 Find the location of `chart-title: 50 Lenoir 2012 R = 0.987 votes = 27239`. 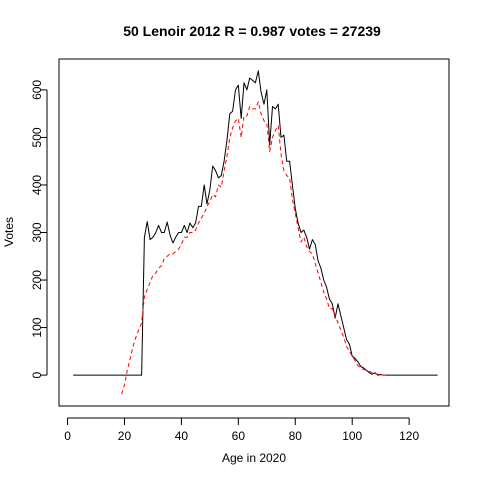

chart-title: 50 Lenoir 2012 R = 0.987 votes = 27239 is located at coordinates (252, 31).